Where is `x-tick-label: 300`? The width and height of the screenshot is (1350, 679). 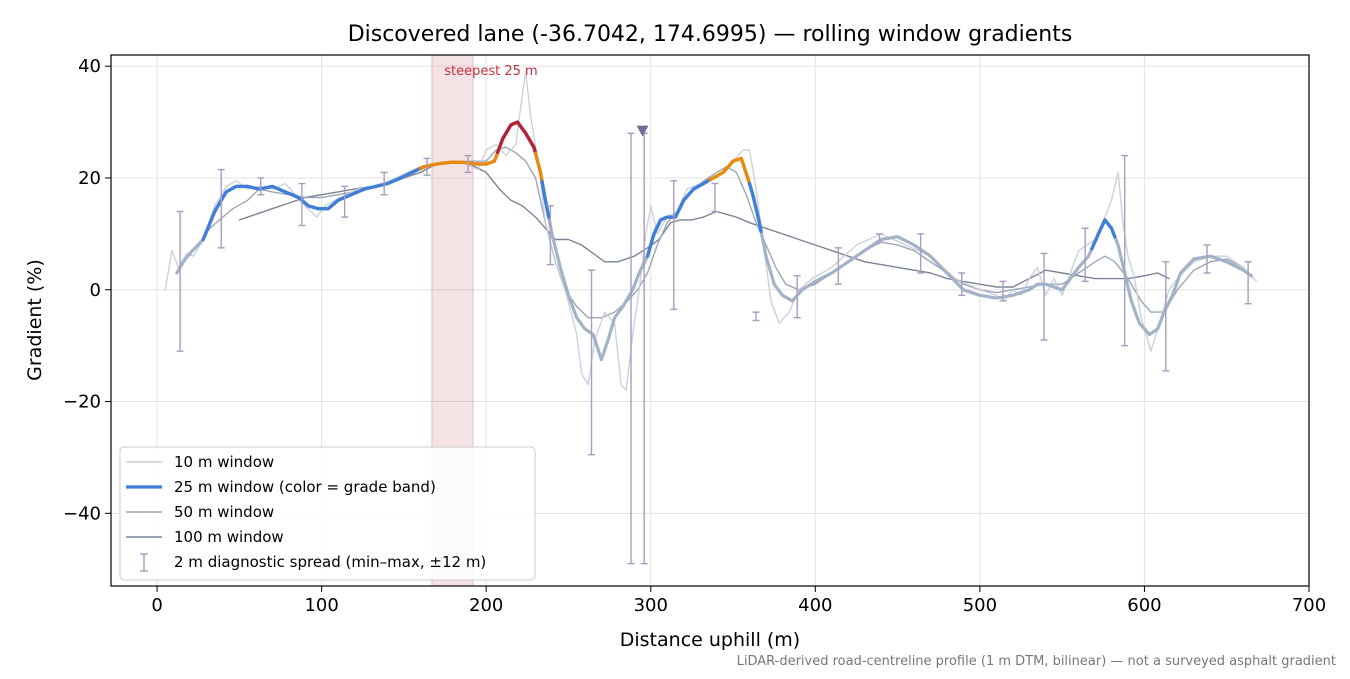
x-tick-label: 300 is located at coordinates (651, 605).